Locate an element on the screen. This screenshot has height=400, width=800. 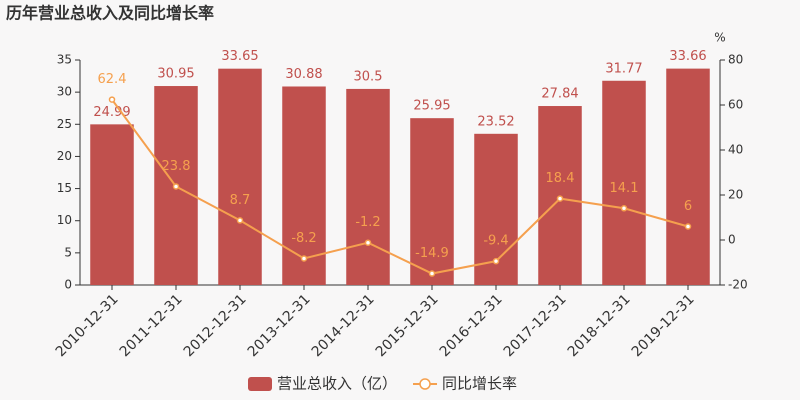
y-tick-label: 20 is located at coordinates (64, 156).